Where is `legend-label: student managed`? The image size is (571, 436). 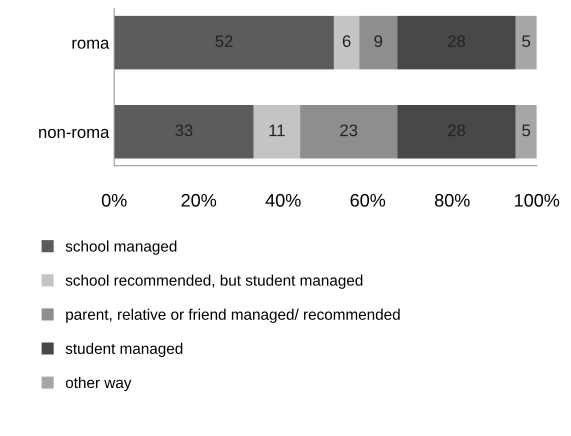
legend-label: student managed is located at coordinates (124, 350).